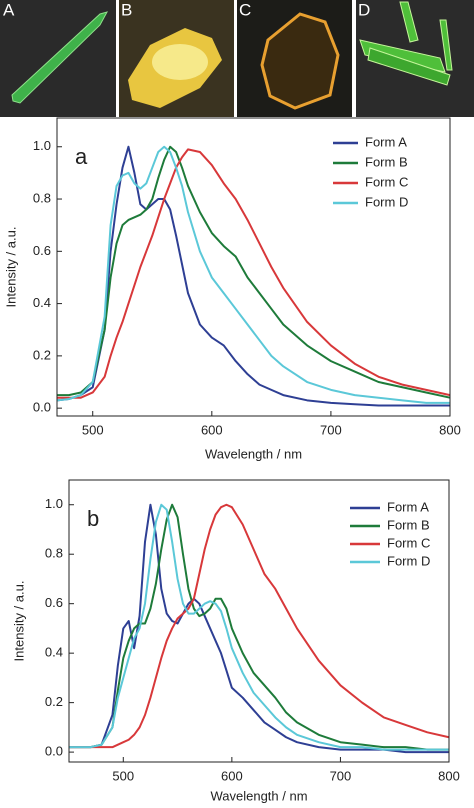 The height and width of the screenshot is (808, 474). I want to click on crystal-d1, so click(402, 56).